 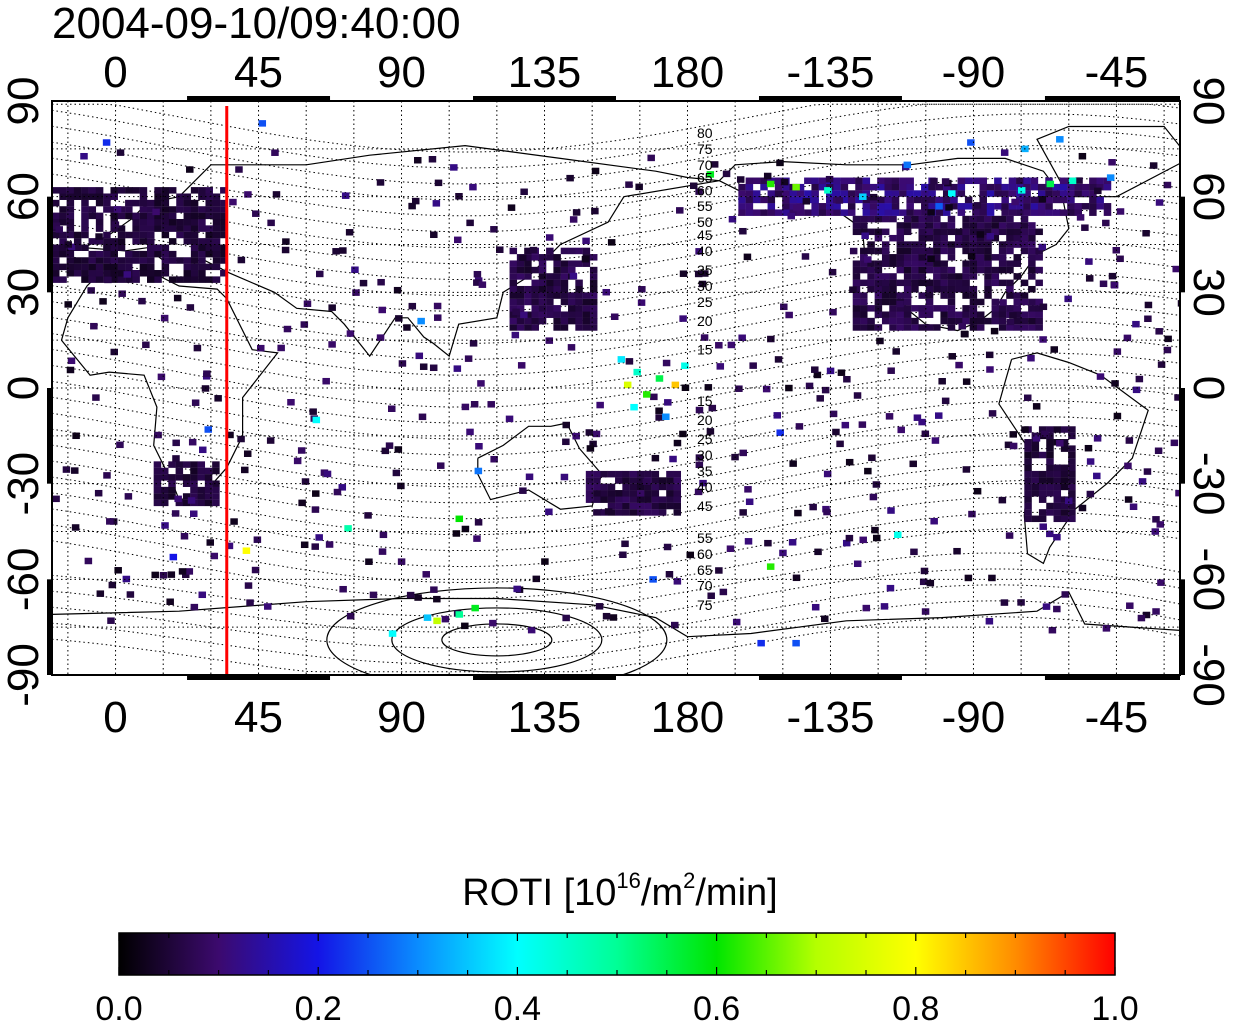 What do you see at coordinates (628, 880) in the screenshot?
I see `colorbar-title-exponent: 16` at bounding box center [628, 880].